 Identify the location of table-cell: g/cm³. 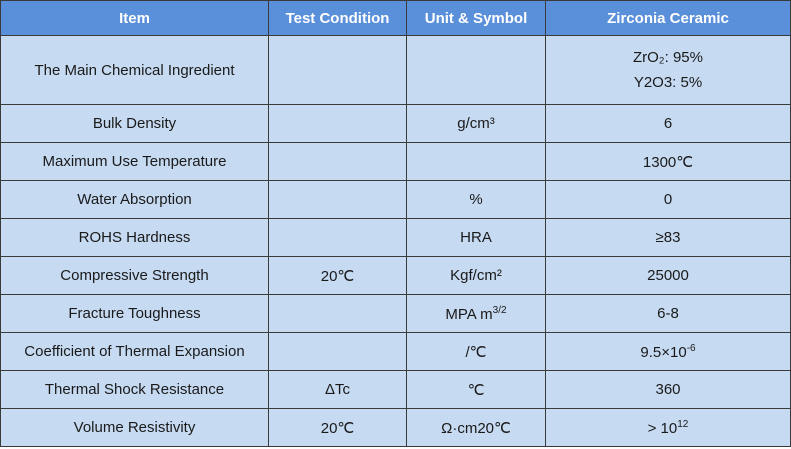
(476, 123).